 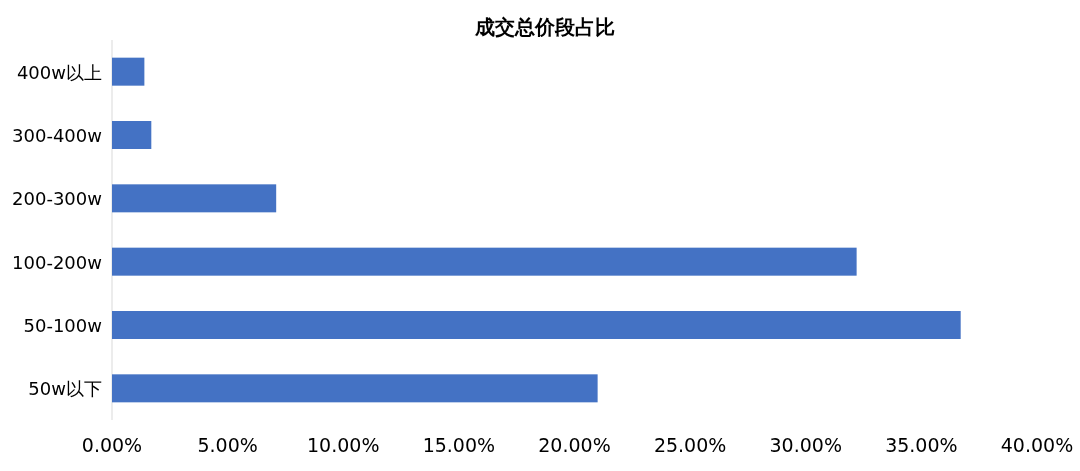 What do you see at coordinates (921, 445) in the screenshot?
I see `x-tick-label: 35.00%` at bounding box center [921, 445].